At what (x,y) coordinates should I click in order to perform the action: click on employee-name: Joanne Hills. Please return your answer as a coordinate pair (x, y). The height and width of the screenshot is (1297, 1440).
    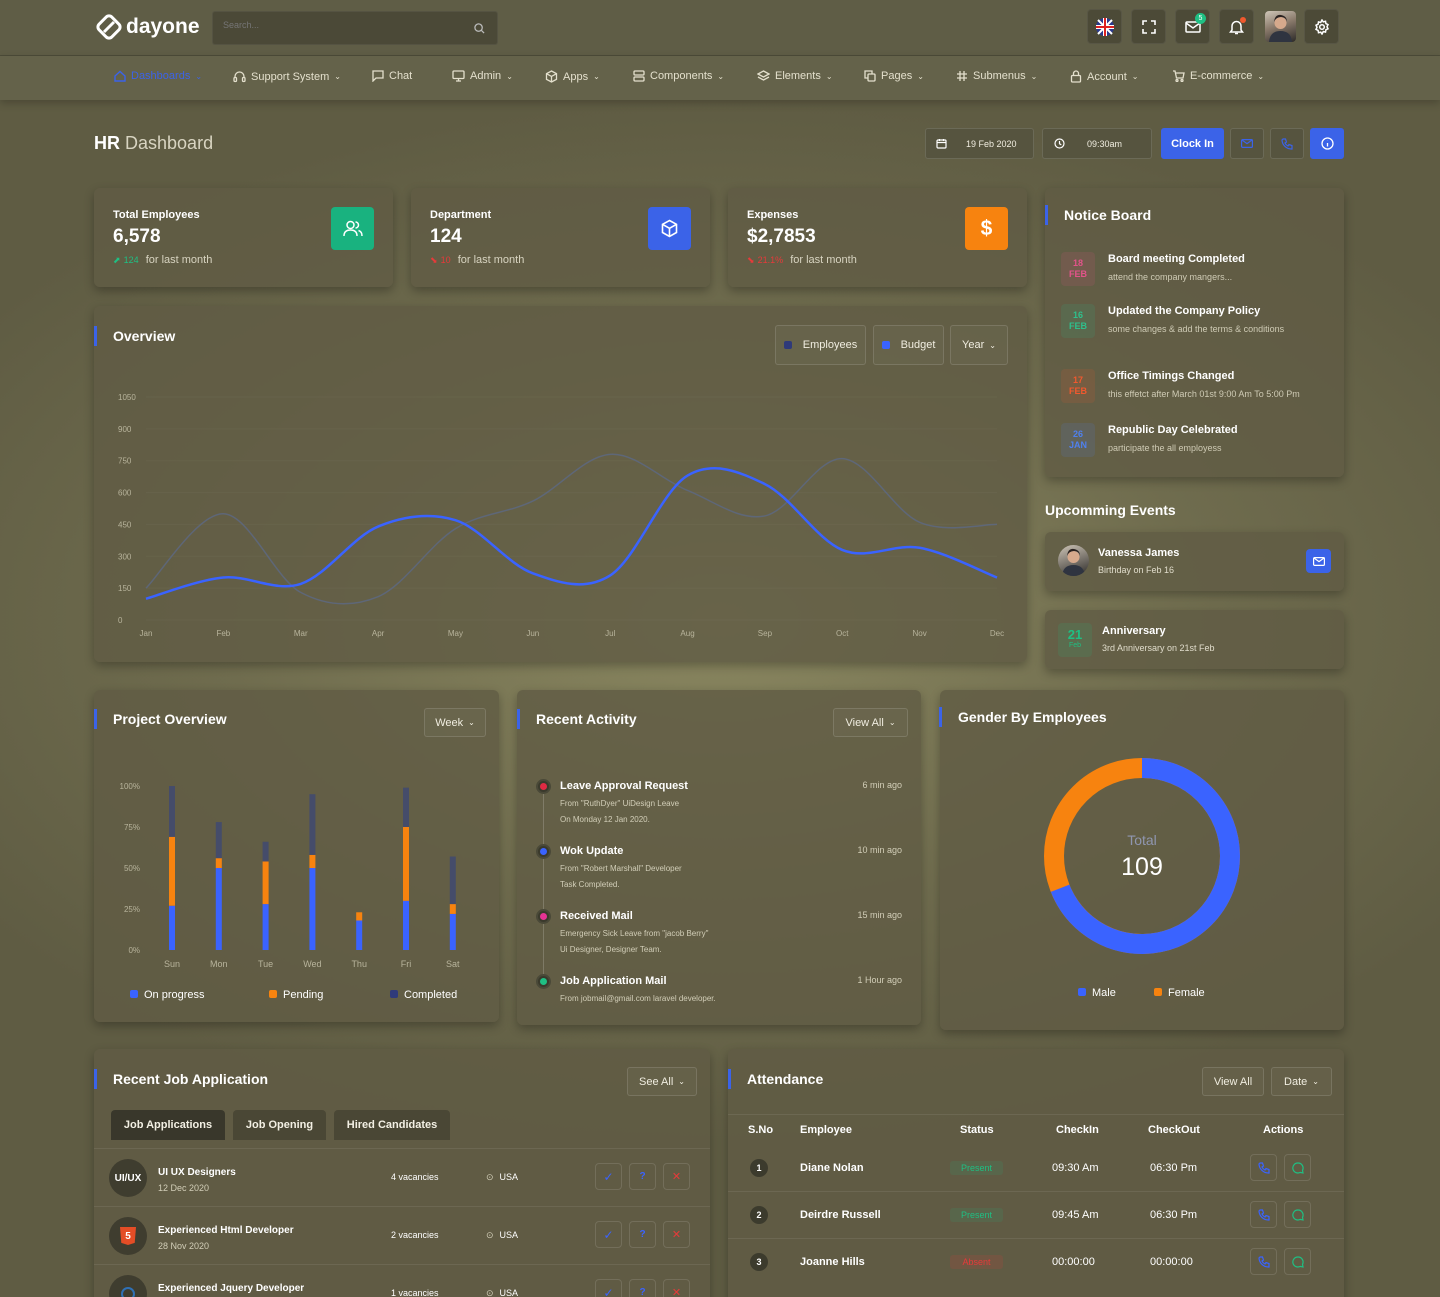
    Looking at the image, I should click on (832, 1262).